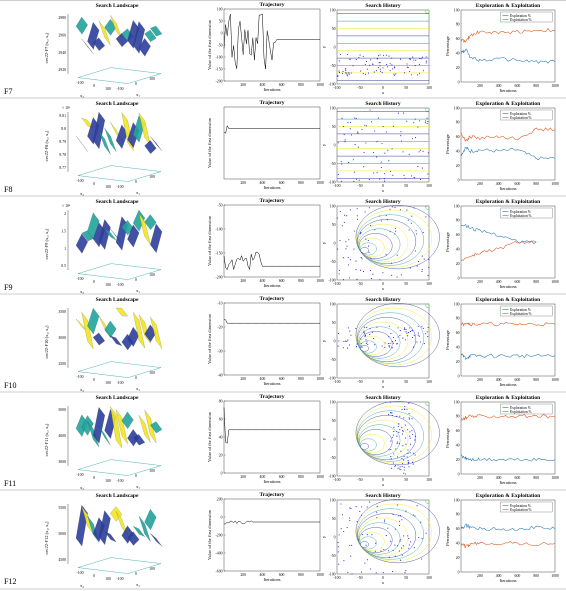 This screenshot has height=591, width=566. Describe the element at coordinates (80, 377) in the screenshot. I see `x2-tick-label: -100` at that location.